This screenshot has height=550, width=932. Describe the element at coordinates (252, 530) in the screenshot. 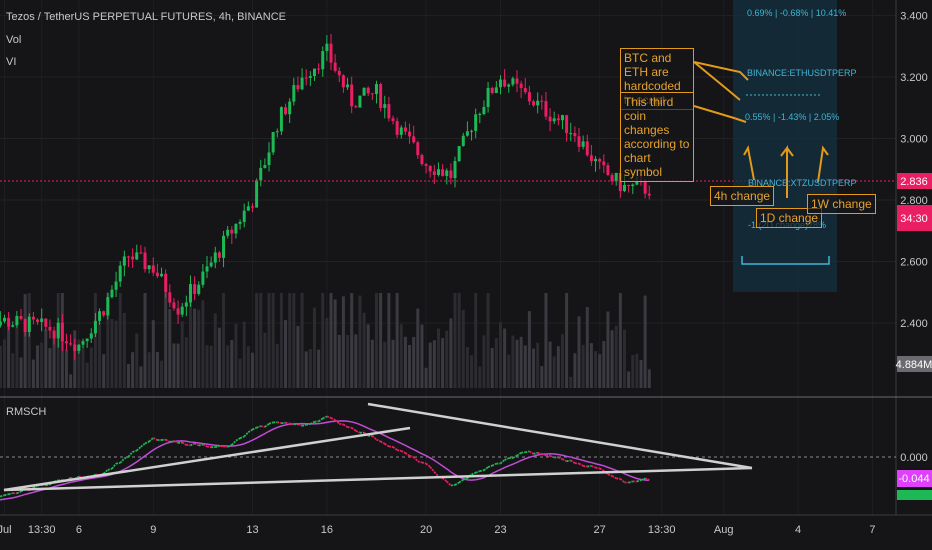

I see `time-tick: 13` at that location.